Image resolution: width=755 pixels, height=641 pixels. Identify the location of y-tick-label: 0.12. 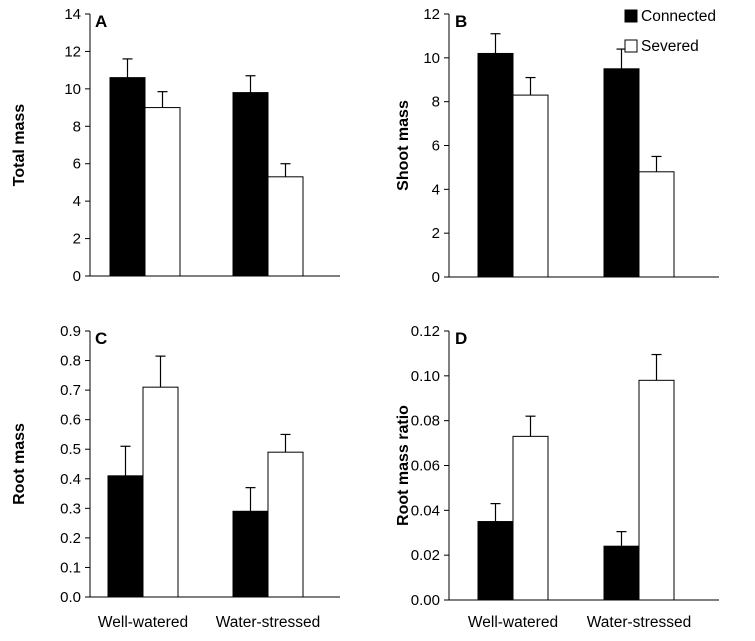
(425, 331).